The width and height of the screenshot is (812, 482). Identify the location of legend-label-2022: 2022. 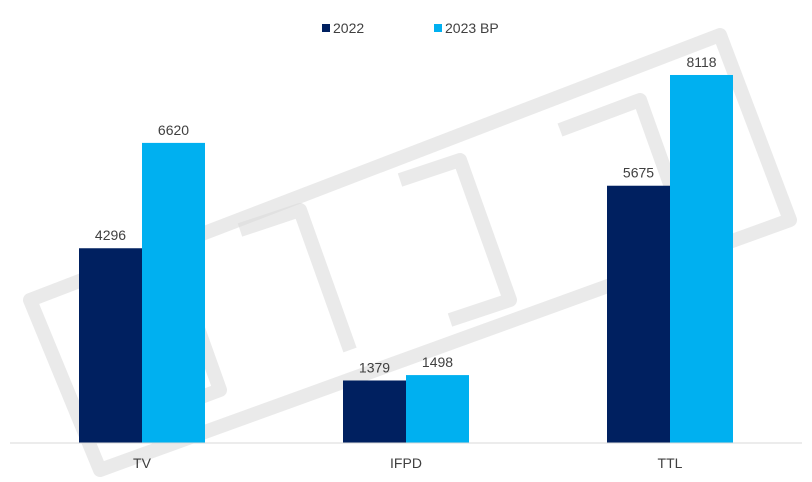
(348, 28).